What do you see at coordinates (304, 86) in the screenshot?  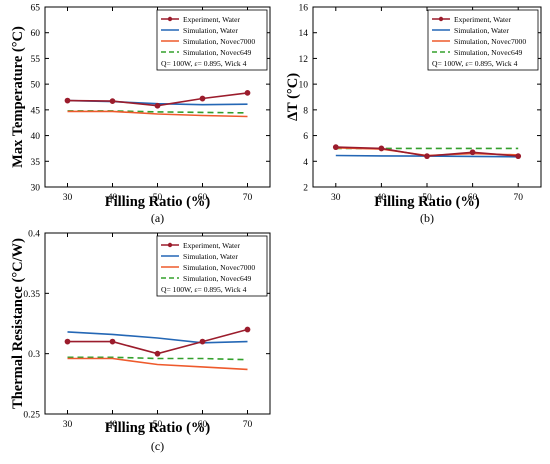 I see `y-tick-label: 10` at bounding box center [304, 86].